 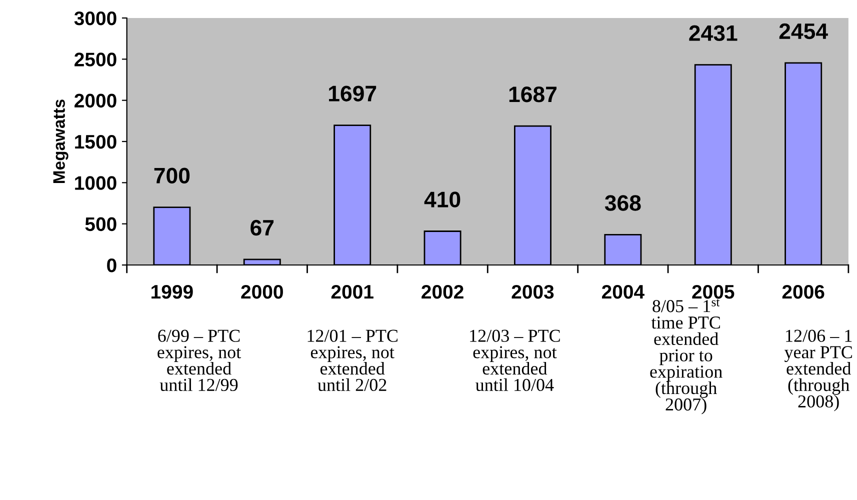 I want to click on x-tick-label: 2003, so click(x=533, y=291).